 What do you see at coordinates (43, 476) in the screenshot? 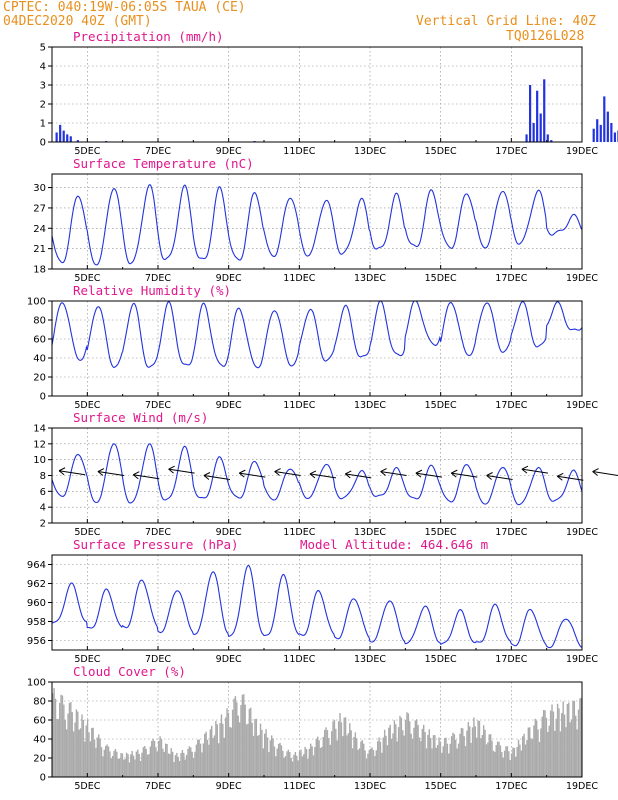
I see `y-tick-label: 8` at bounding box center [43, 476].